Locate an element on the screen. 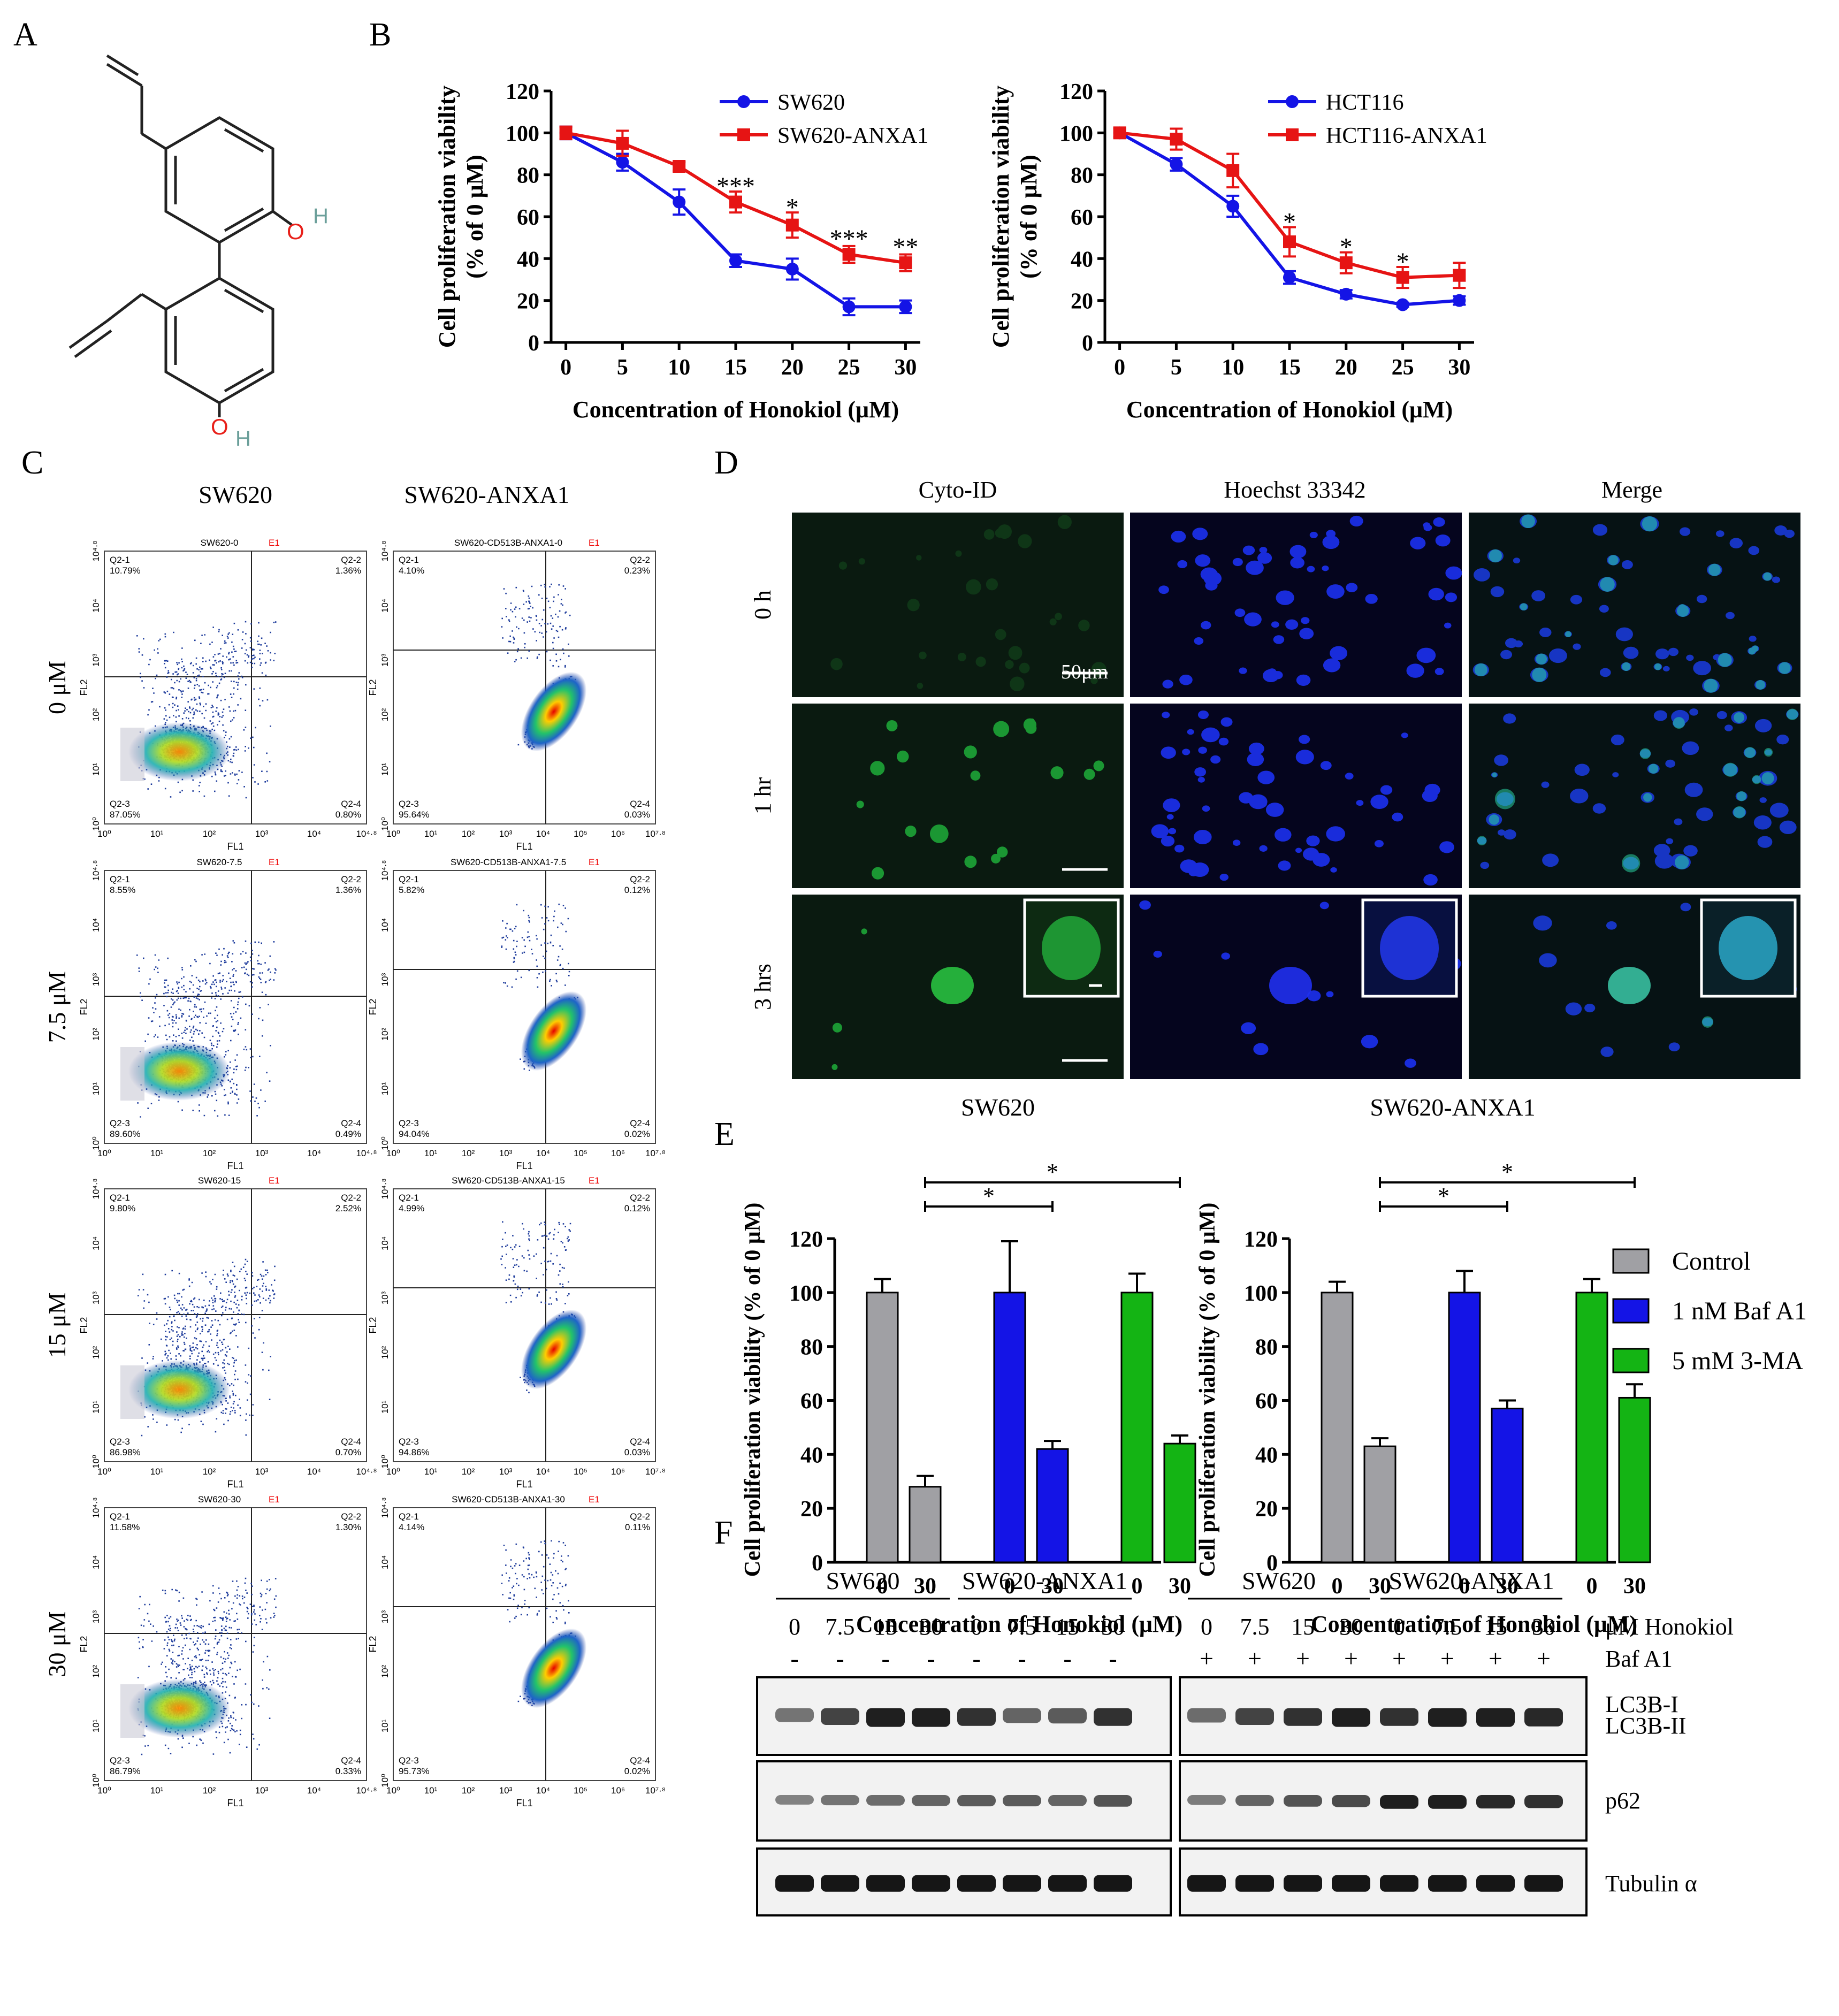 The width and height of the screenshot is (1839, 2016). legend-marker is located at coordinates (1292, 101).